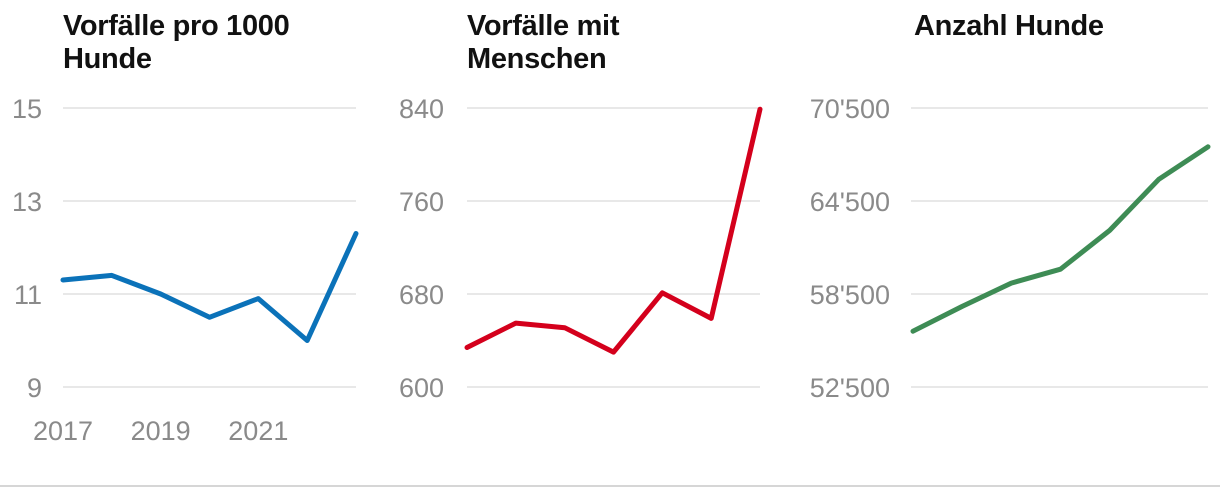 The image size is (1220, 498). What do you see at coordinates (850, 295) in the screenshot?
I see `chart-3-y-tick-label: 58'500` at bounding box center [850, 295].